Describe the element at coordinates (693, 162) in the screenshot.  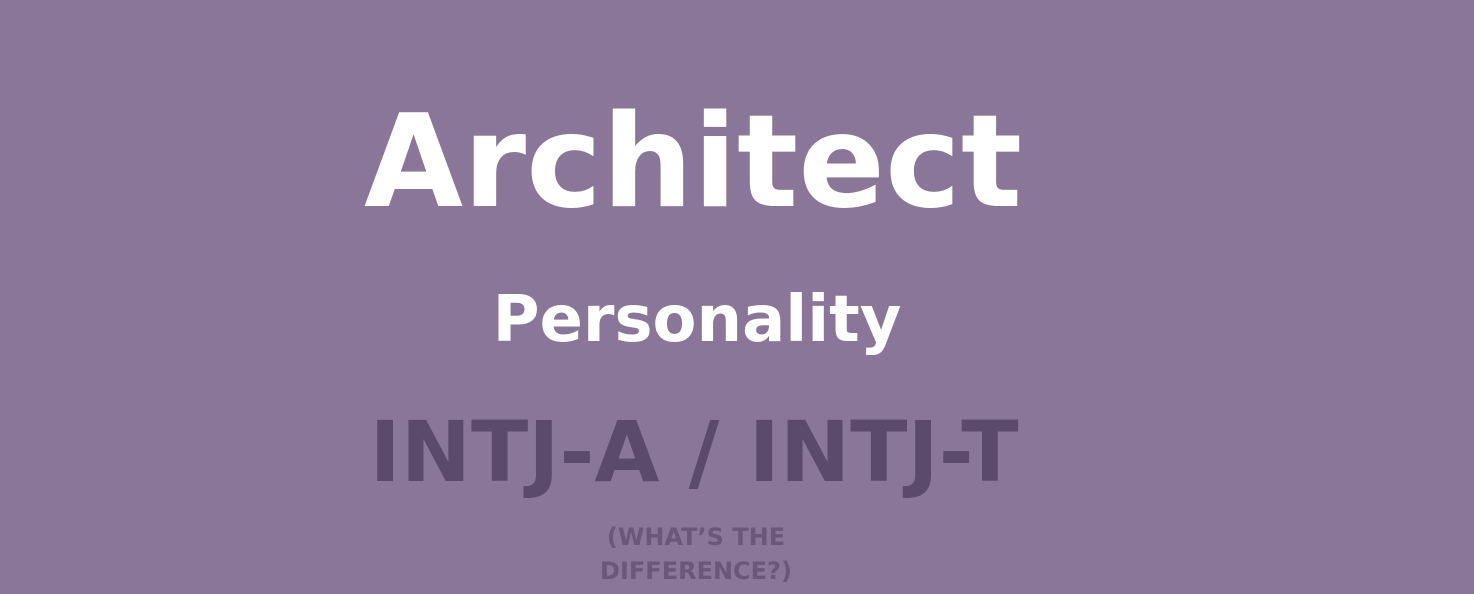
I see `personality-title: Architect` at that location.